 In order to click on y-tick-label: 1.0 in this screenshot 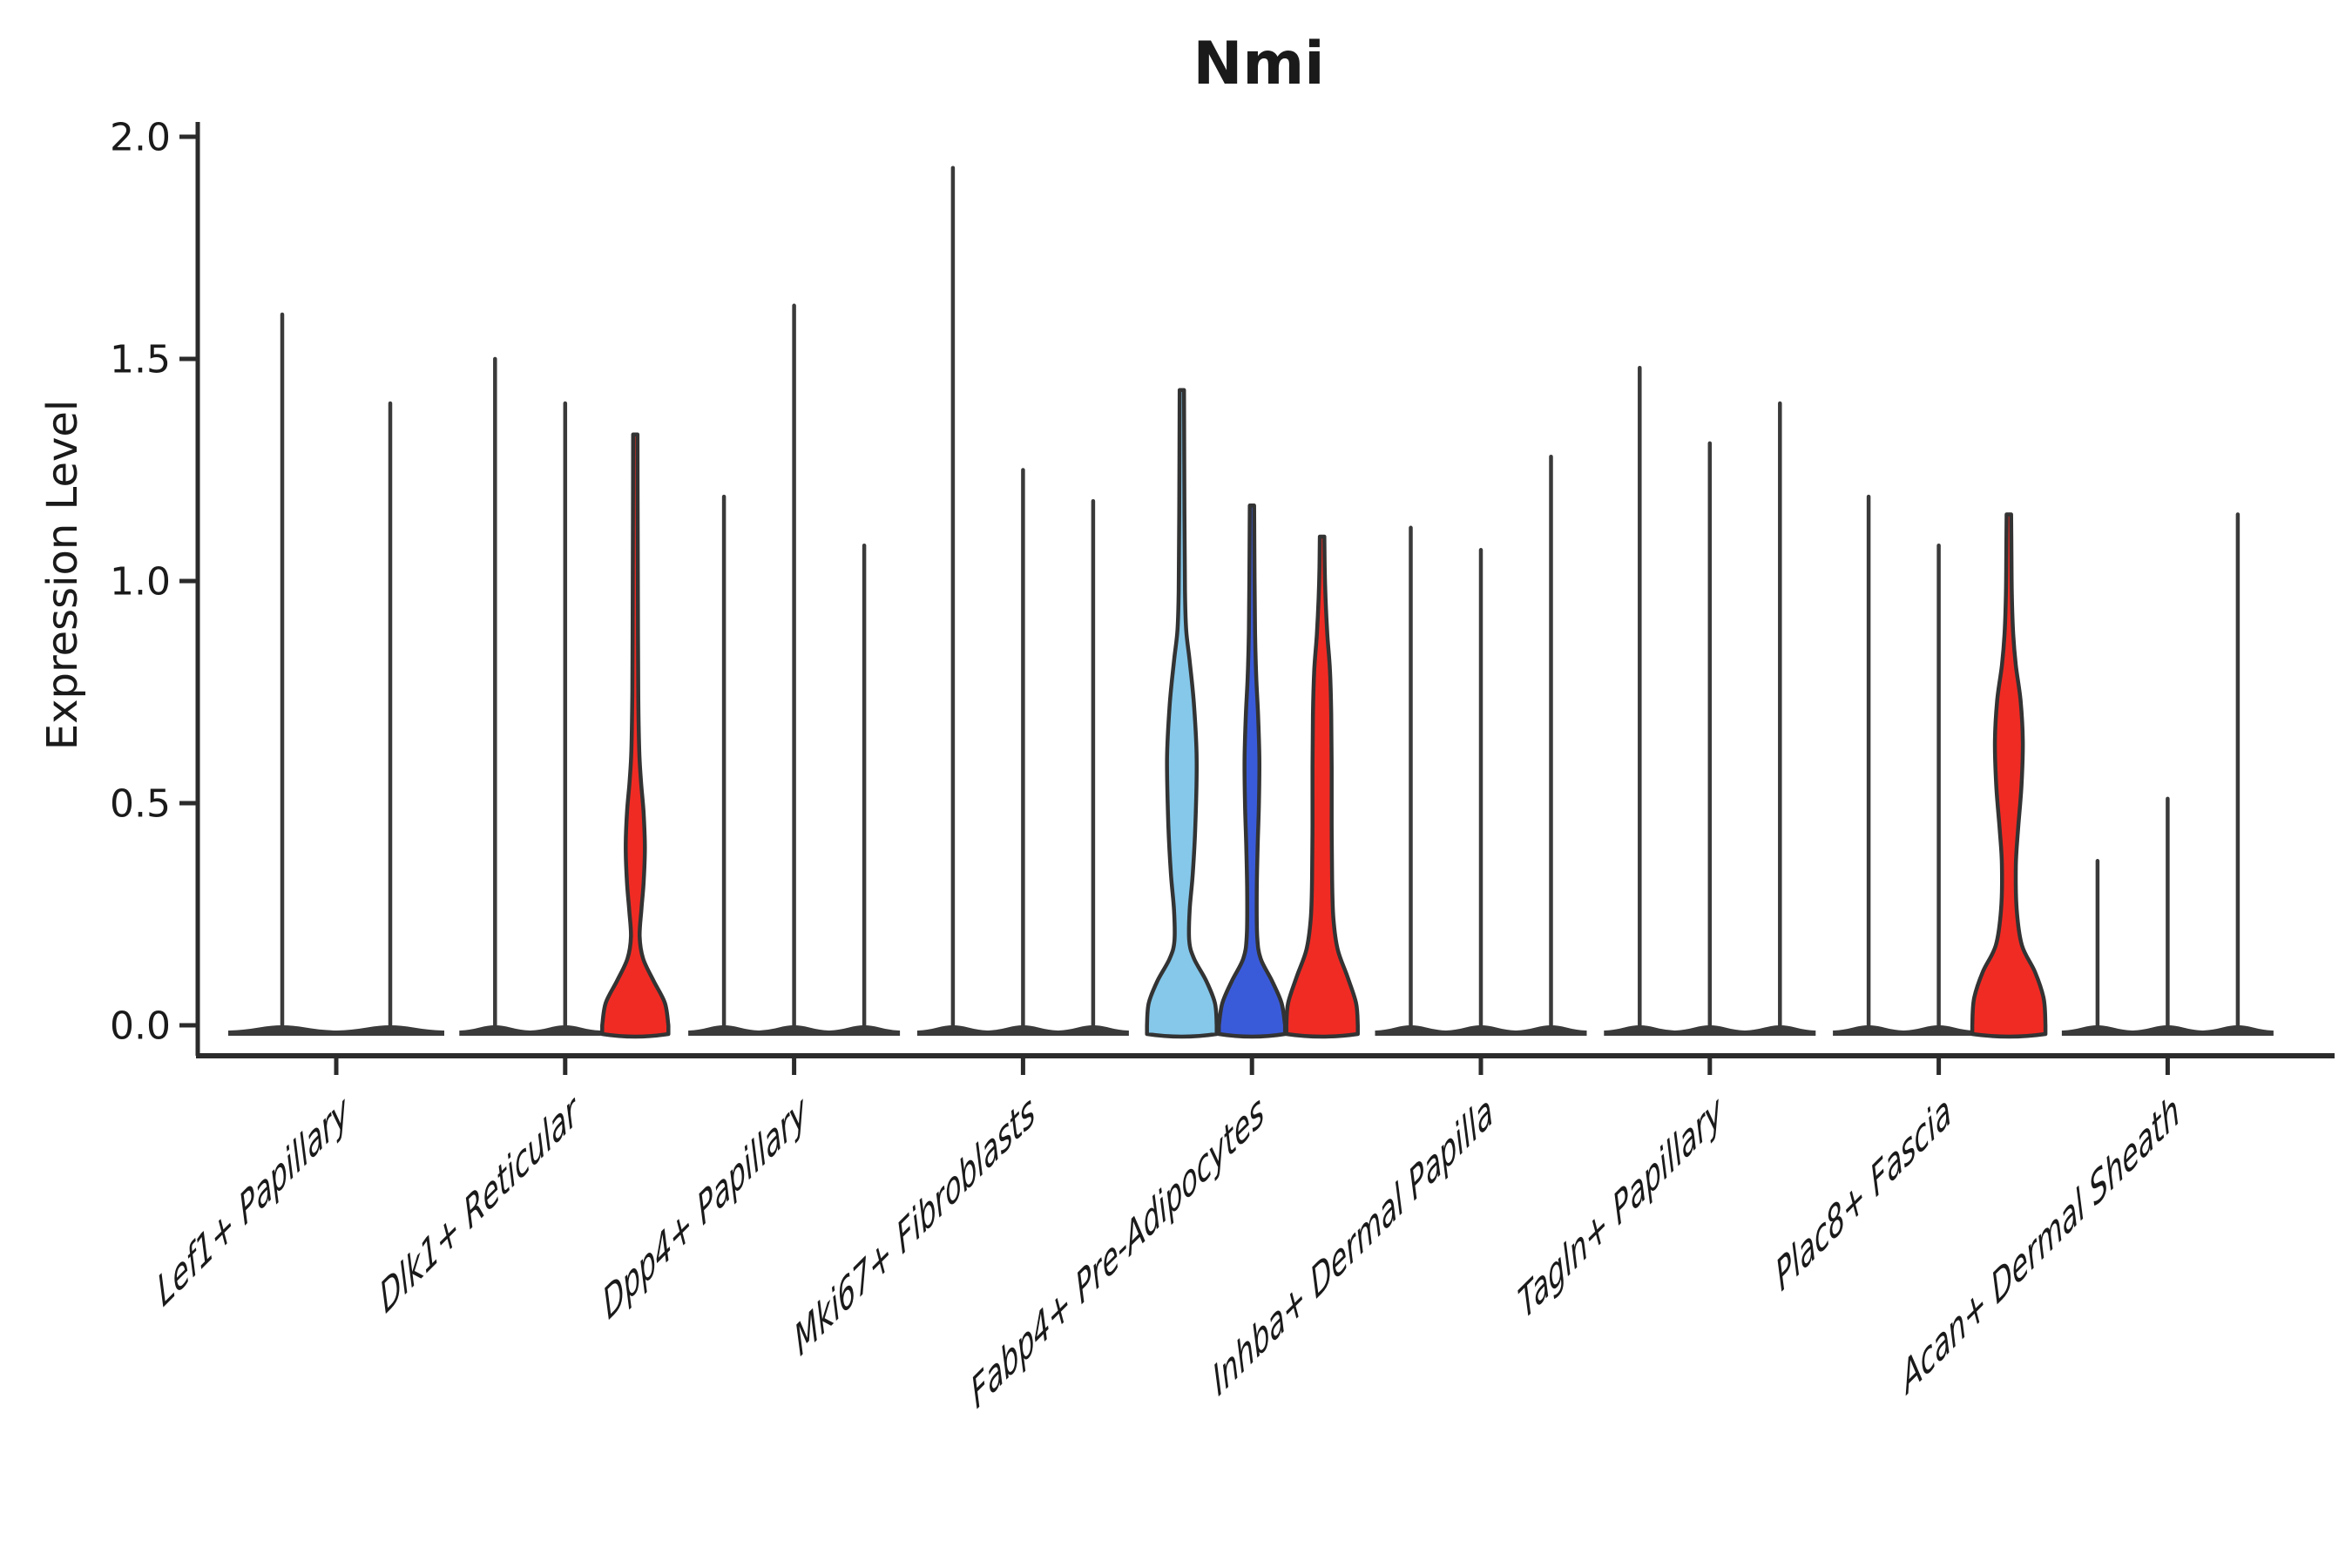, I will do `click(140, 581)`.